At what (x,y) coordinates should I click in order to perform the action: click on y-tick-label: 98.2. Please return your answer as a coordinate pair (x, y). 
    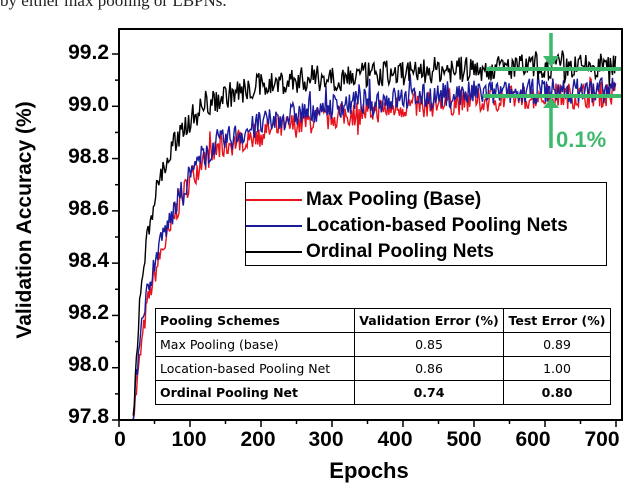
    Looking at the image, I should click on (88, 312).